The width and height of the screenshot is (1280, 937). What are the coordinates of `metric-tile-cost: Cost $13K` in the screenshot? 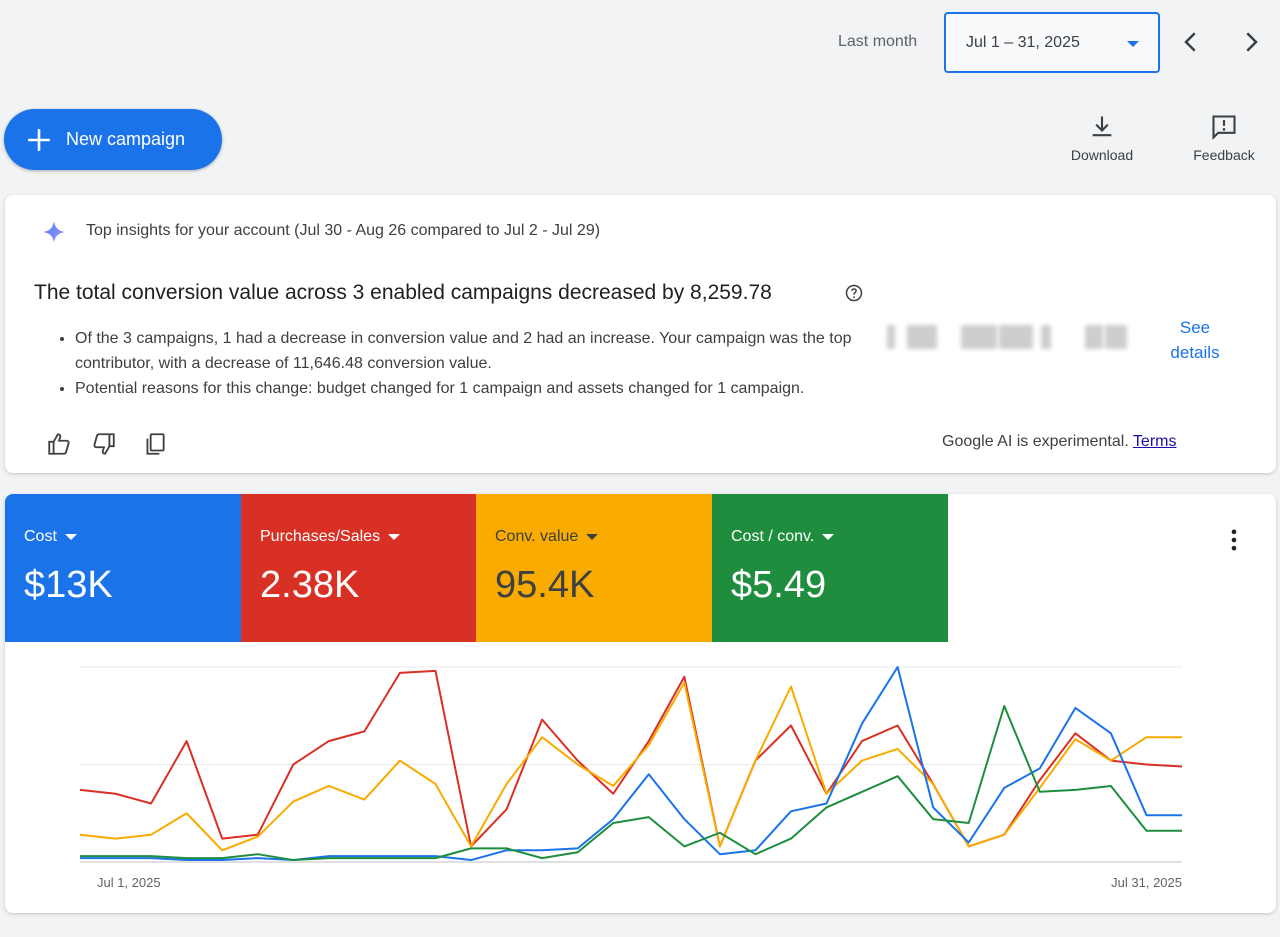 It's located at (123, 568).